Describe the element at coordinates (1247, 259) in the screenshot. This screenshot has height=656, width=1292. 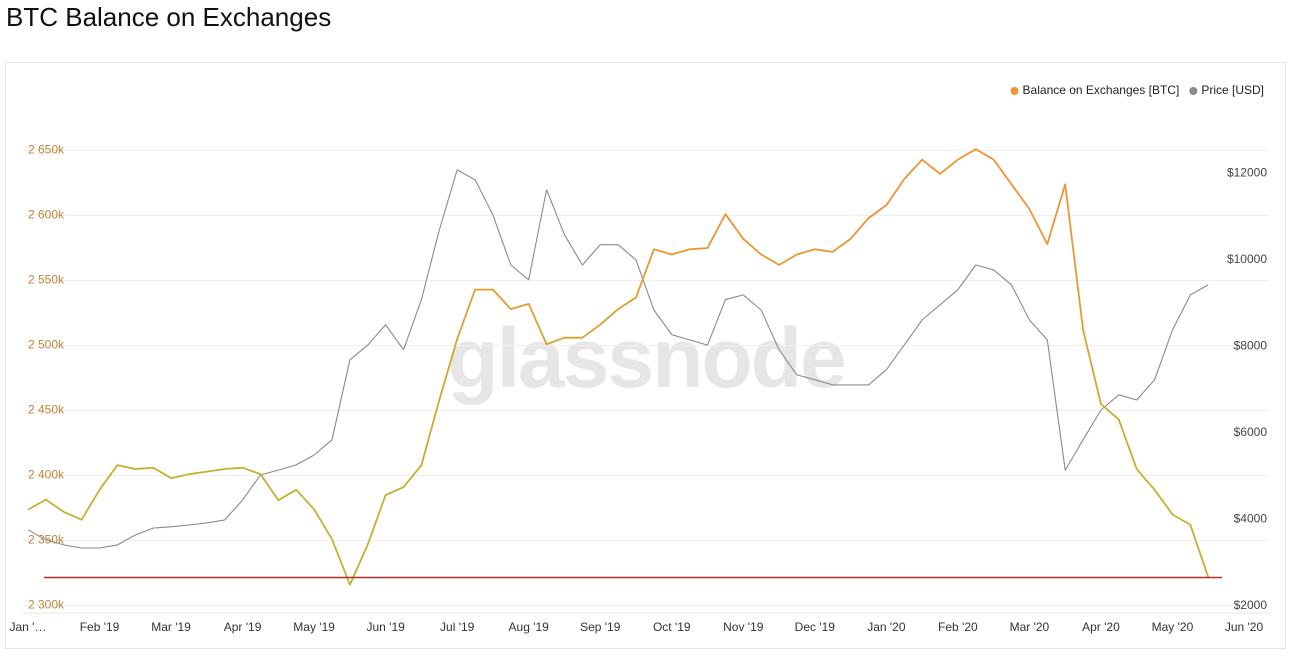
I see `y2-tick-label: $10000` at that location.